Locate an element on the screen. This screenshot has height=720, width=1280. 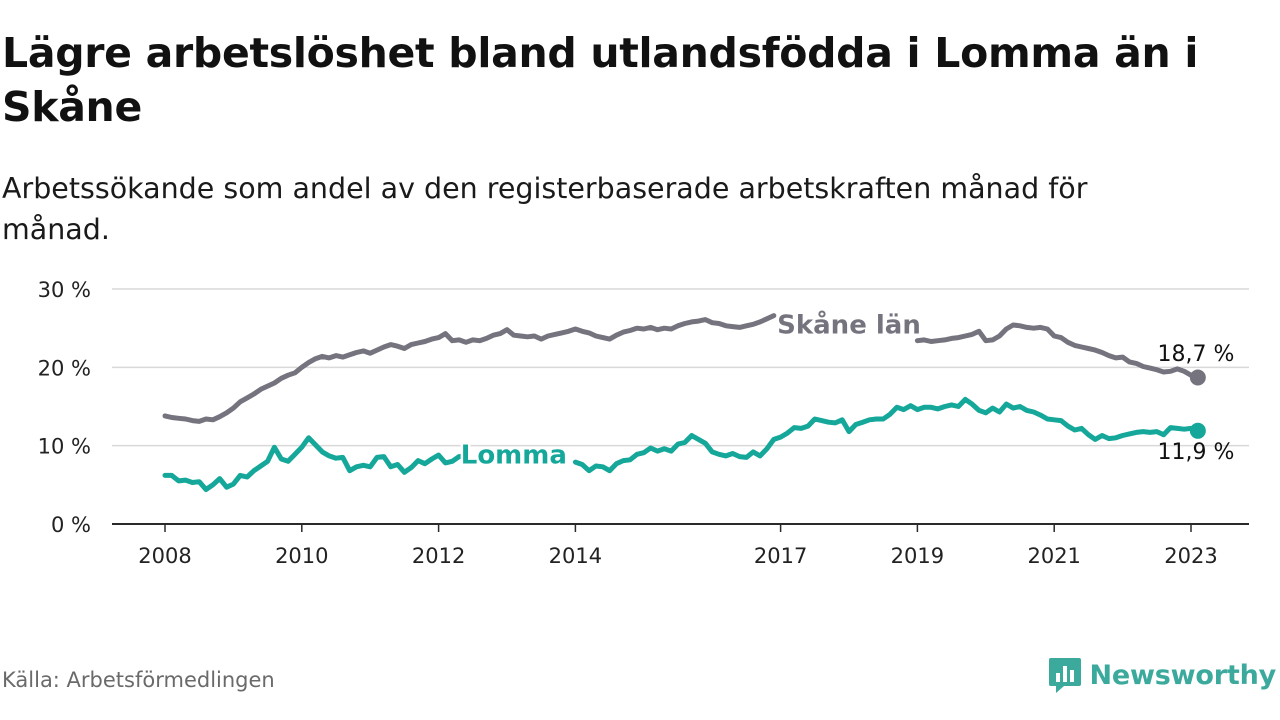
end-point-sk-ne-l-n is located at coordinates (1197, 377).